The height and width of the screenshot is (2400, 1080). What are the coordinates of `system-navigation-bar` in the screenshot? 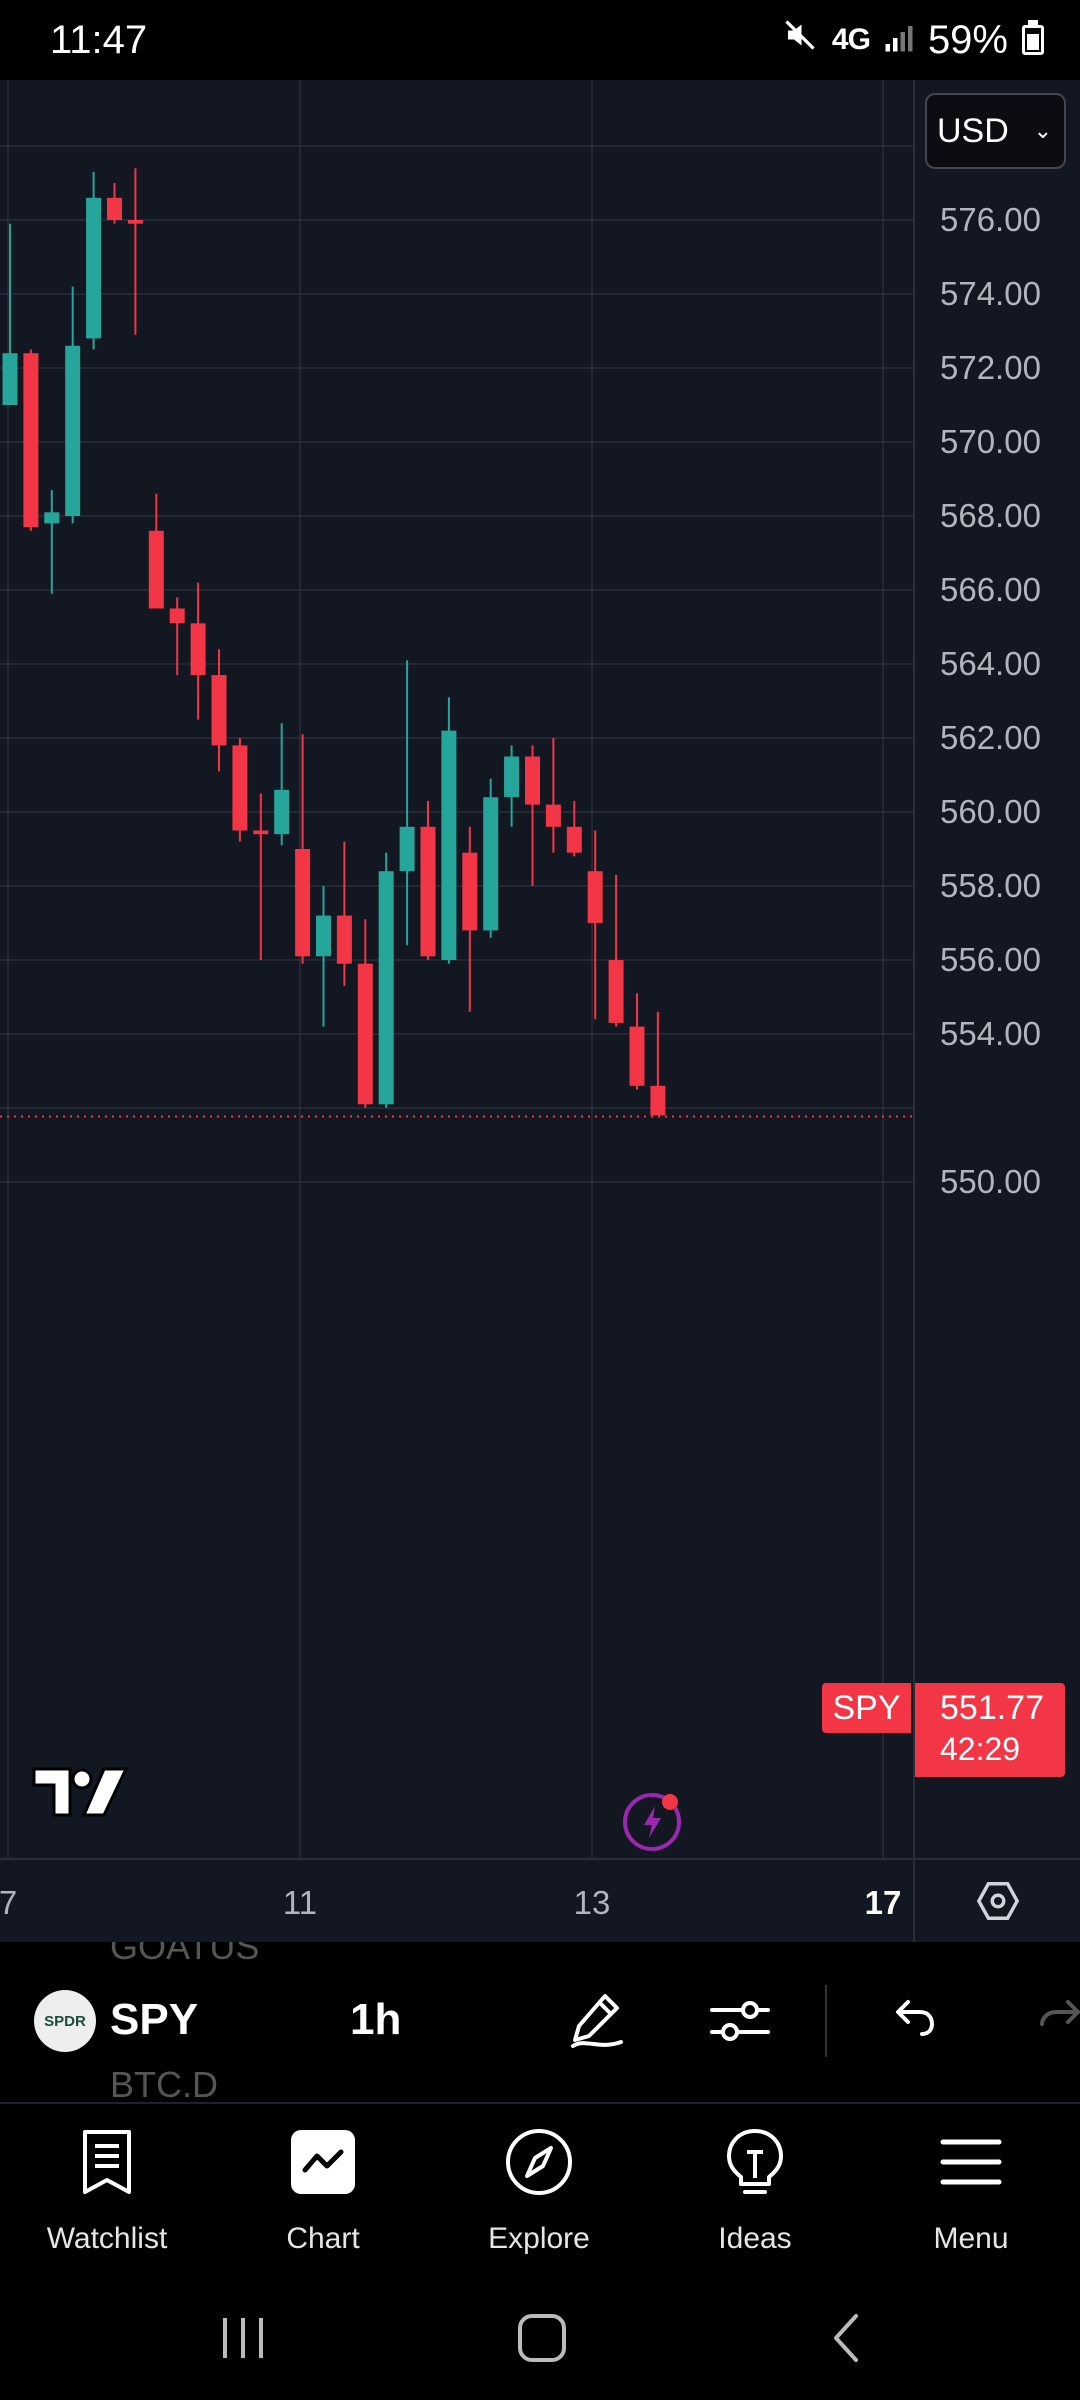 It's located at (540, 2340).